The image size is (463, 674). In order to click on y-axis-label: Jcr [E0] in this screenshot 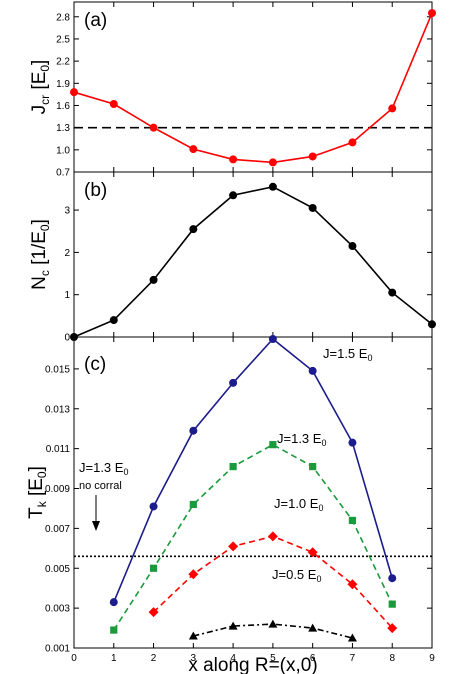, I will do `click(40, 87)`.